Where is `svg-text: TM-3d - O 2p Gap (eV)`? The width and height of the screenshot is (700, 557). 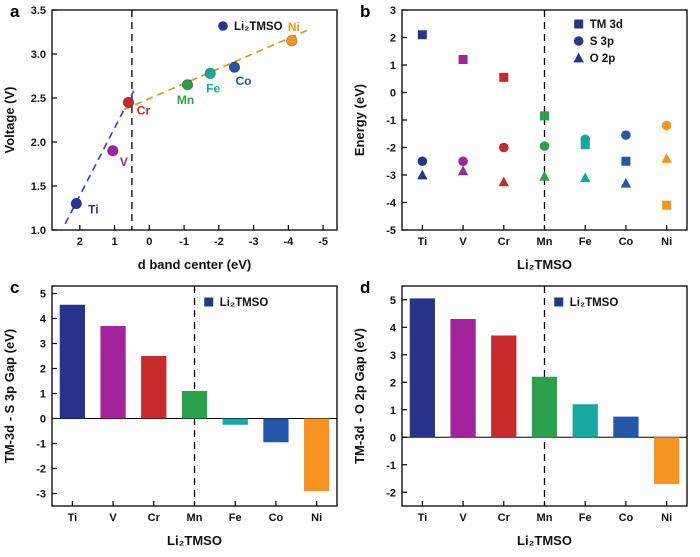 svg-text: TM-3d - O 2p Gap (eV) is located at coordinates (359, 396).